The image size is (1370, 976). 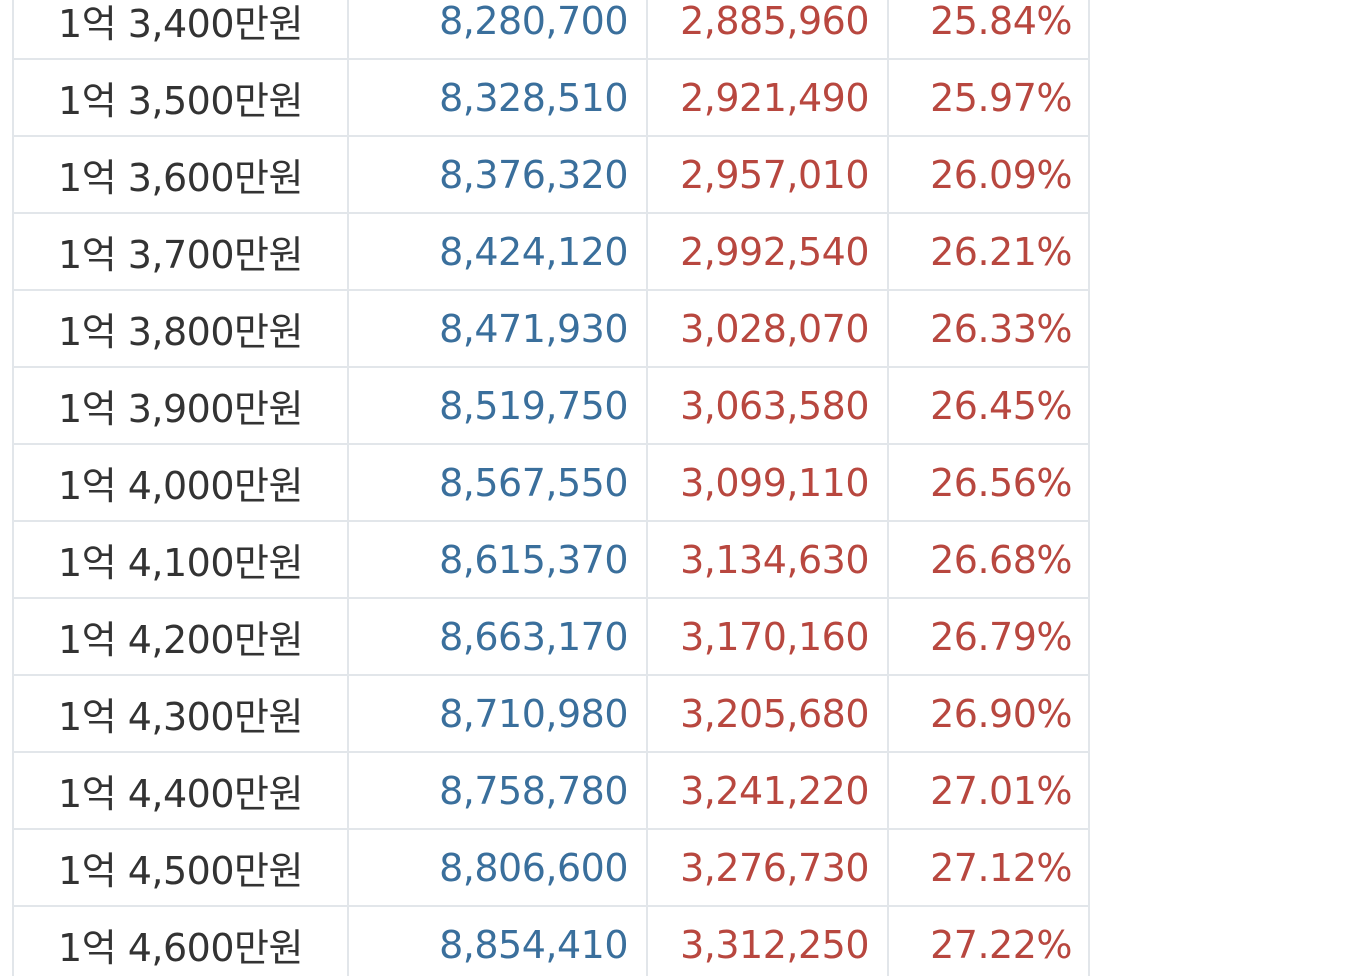 I want to click on salary-cell: 1억 3,600만원, so click(x=181, y=174).